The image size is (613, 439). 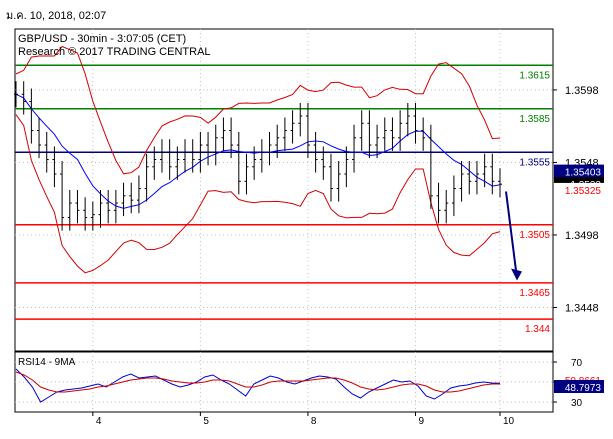 I want to click on price-tick-label: 1.3498, so click(x=582, y=236).